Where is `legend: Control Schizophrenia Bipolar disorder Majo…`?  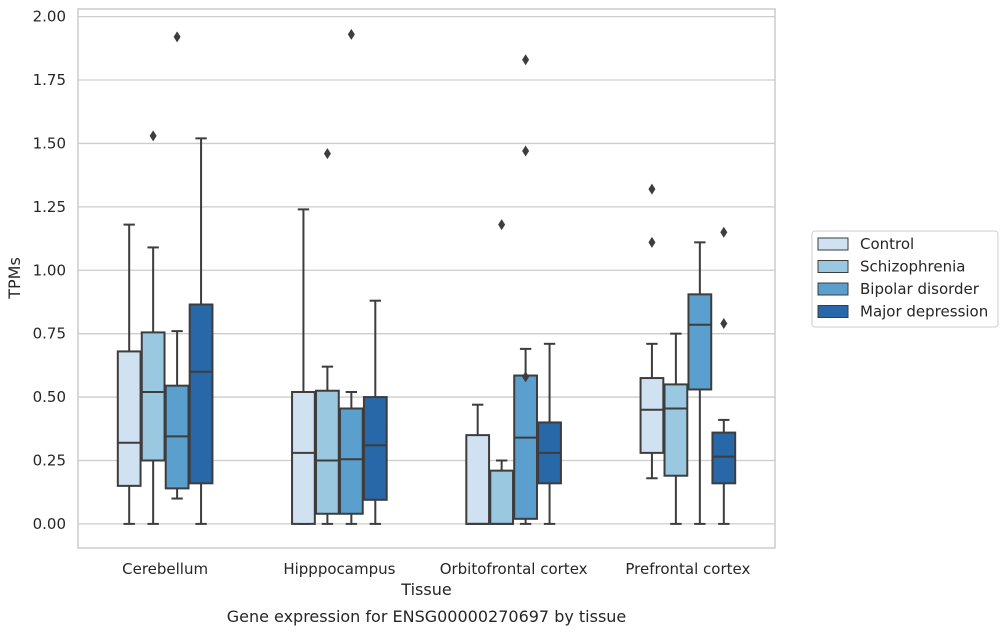 legend: Control Schizophrenia Bipolar disorder Majo… is located at coordinates (905, 279).